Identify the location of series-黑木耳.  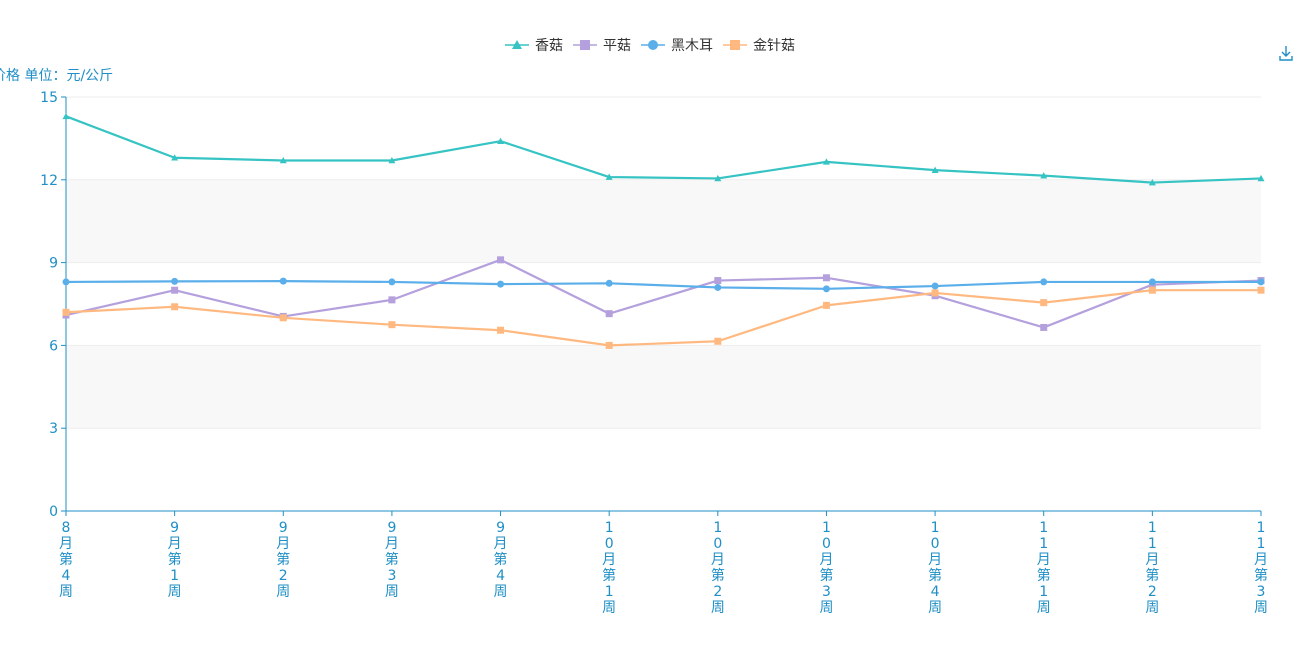
(663, 285).